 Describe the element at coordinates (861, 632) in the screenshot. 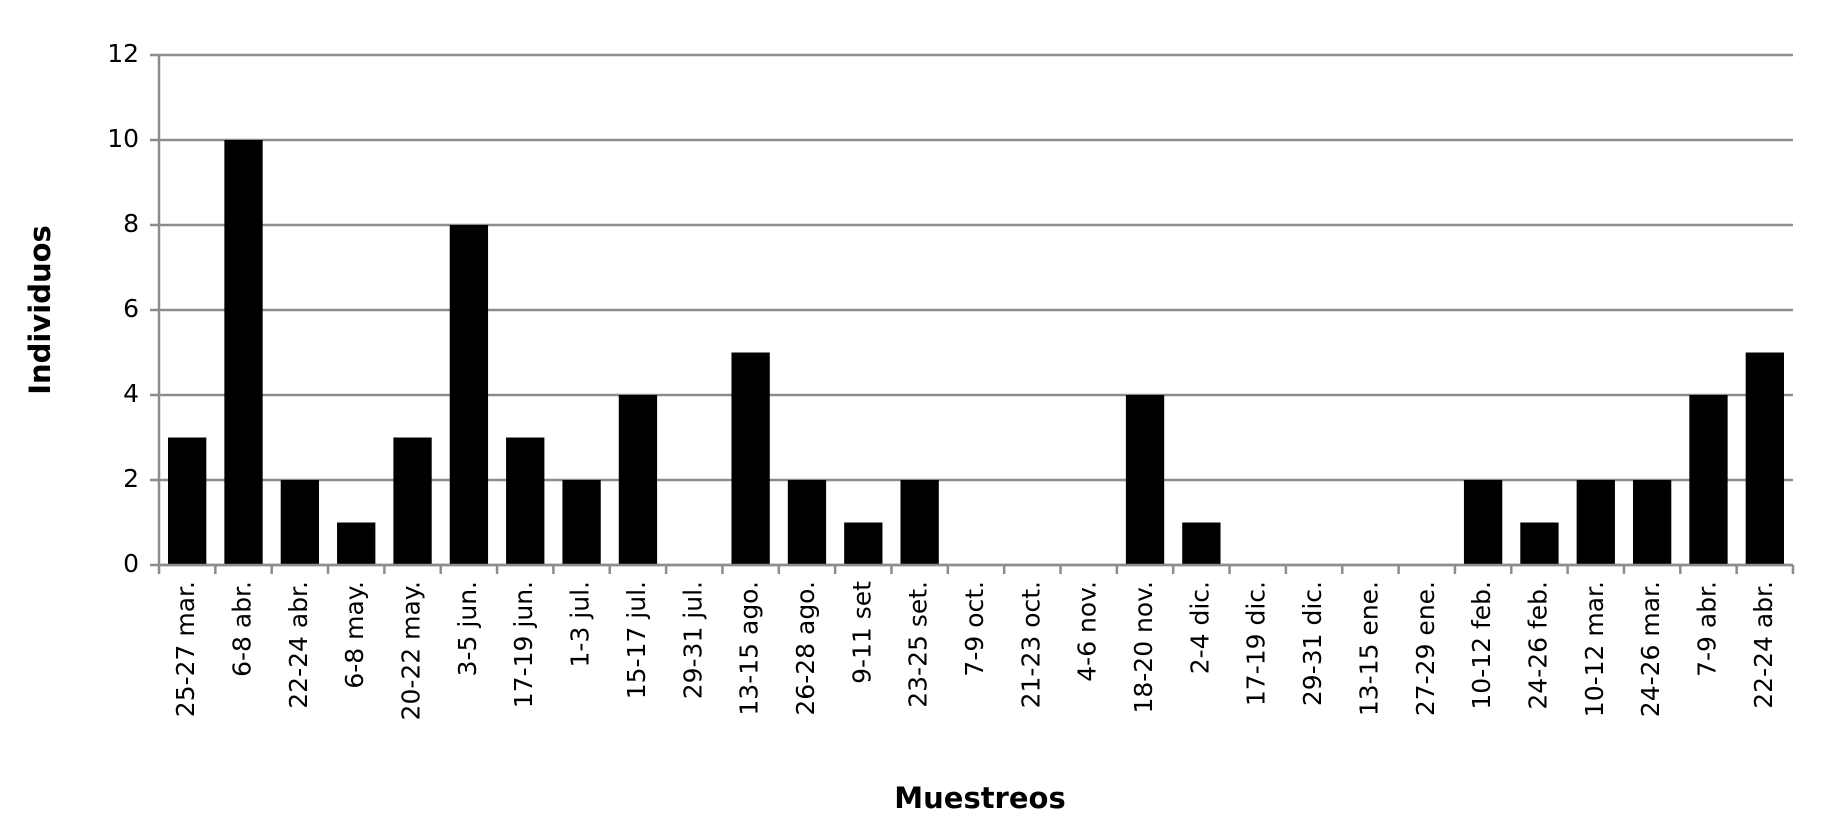

I see `x-tick-label: 9-11 set` at that location.